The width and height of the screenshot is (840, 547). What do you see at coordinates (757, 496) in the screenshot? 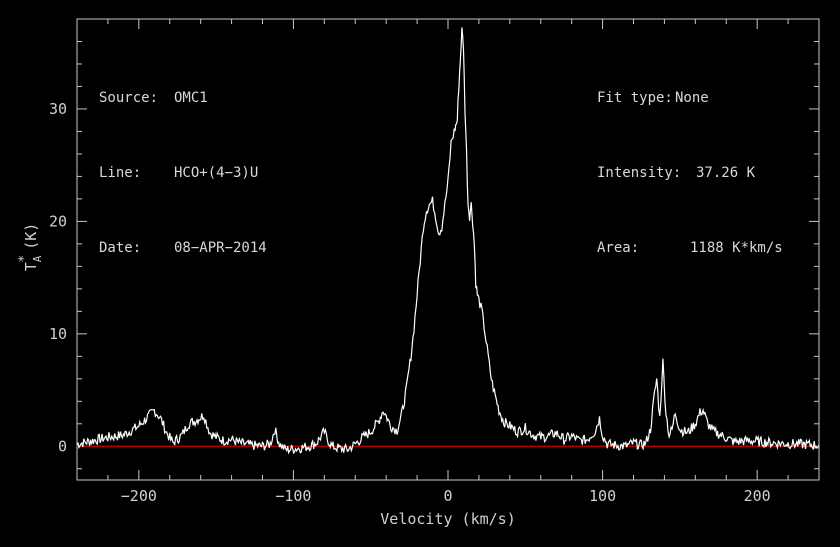
I see `x-tick-label: 200` at bounding box center [757, 496].